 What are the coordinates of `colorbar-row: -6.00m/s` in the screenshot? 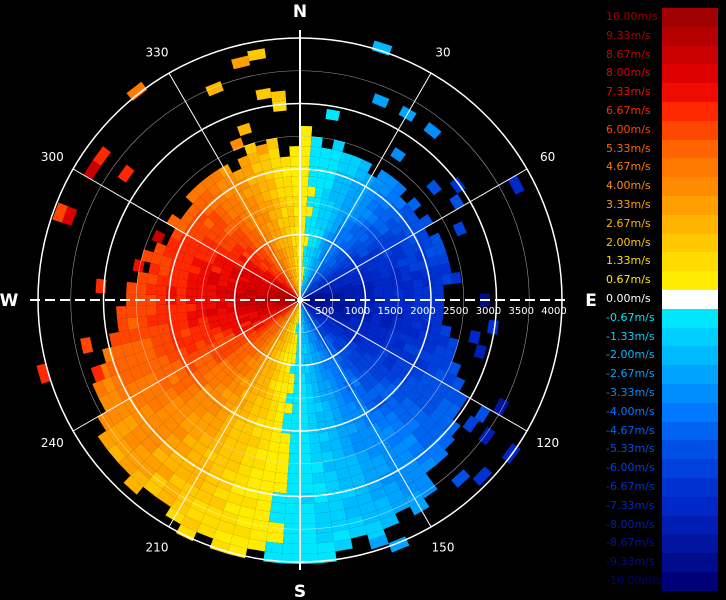 It's located at (662, 469).